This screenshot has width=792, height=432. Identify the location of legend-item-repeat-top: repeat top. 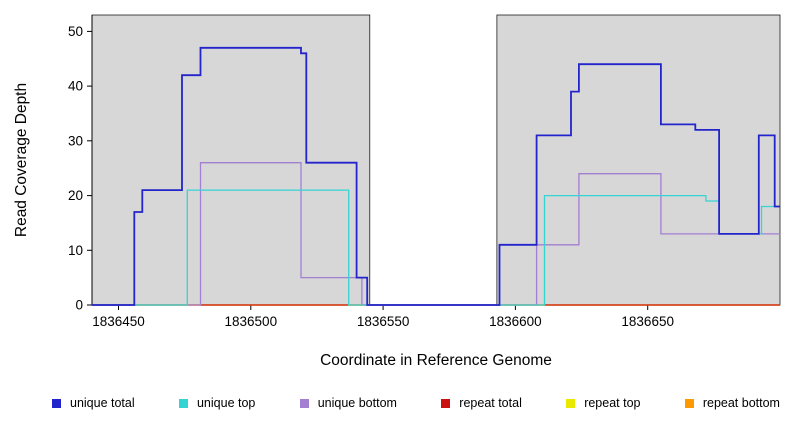
(603, 403).